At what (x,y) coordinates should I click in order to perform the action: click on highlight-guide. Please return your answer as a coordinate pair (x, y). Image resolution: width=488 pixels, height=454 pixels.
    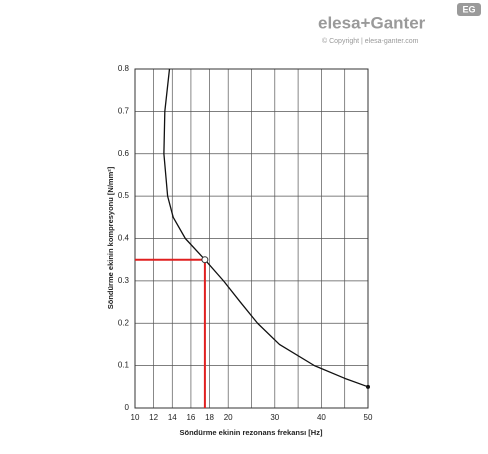
    Looking at the image, I should click on (170, 333).